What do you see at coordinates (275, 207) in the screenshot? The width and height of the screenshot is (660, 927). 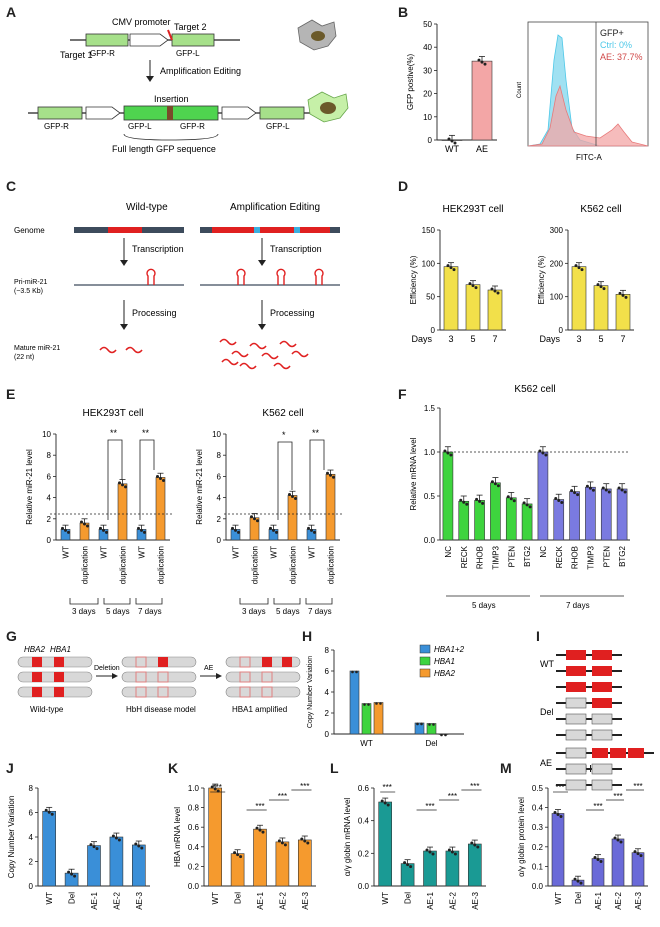 I see `c-ae-title: Amplification Editing` at bounding box center [275, 207].